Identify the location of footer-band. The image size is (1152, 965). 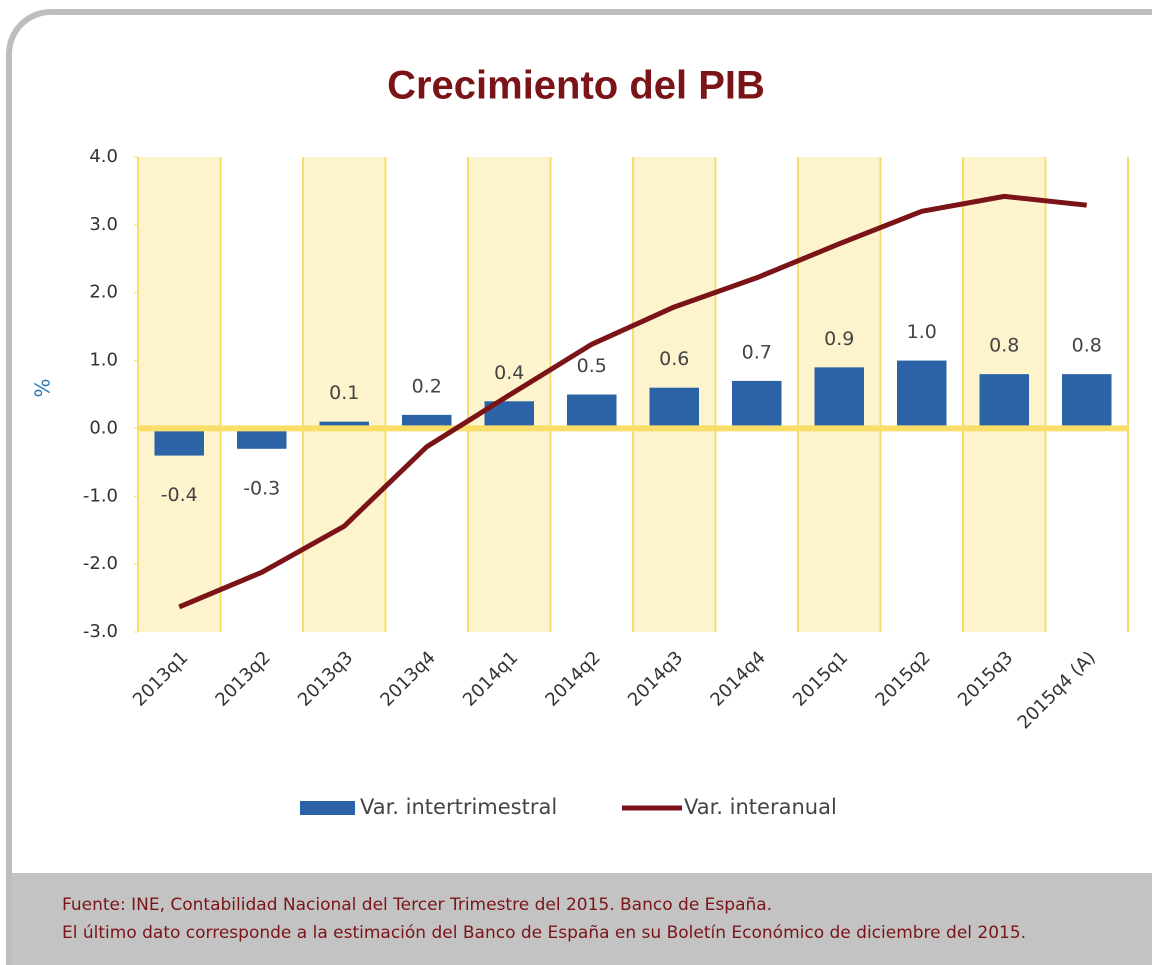
(580, 919).